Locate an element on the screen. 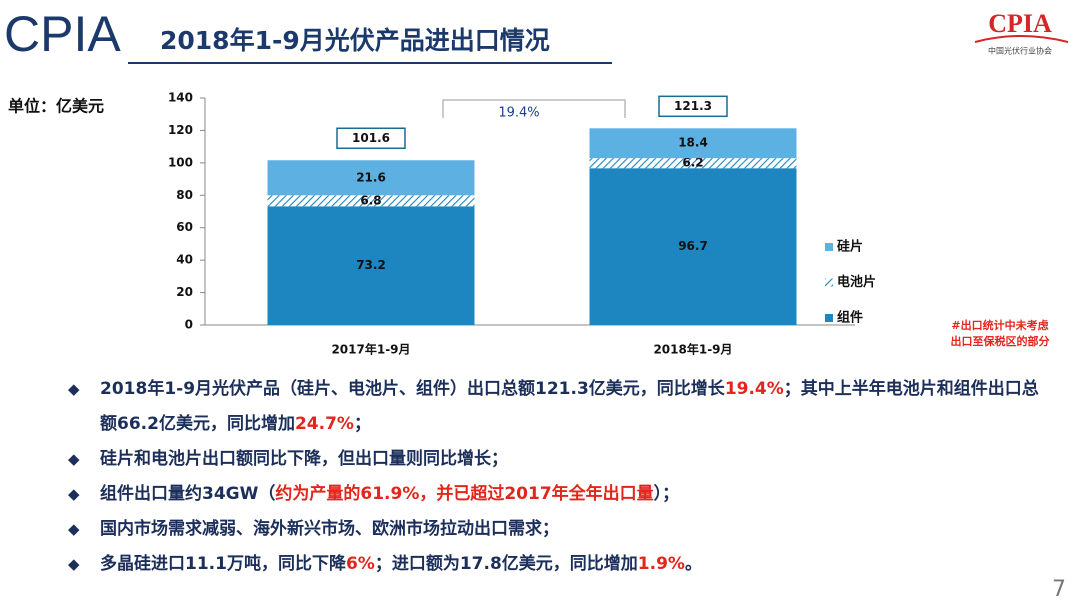 Image resolution: width=1080 pixels, height=608 pixels. y-tick-label: 140 is located at coordinates (180, 98).